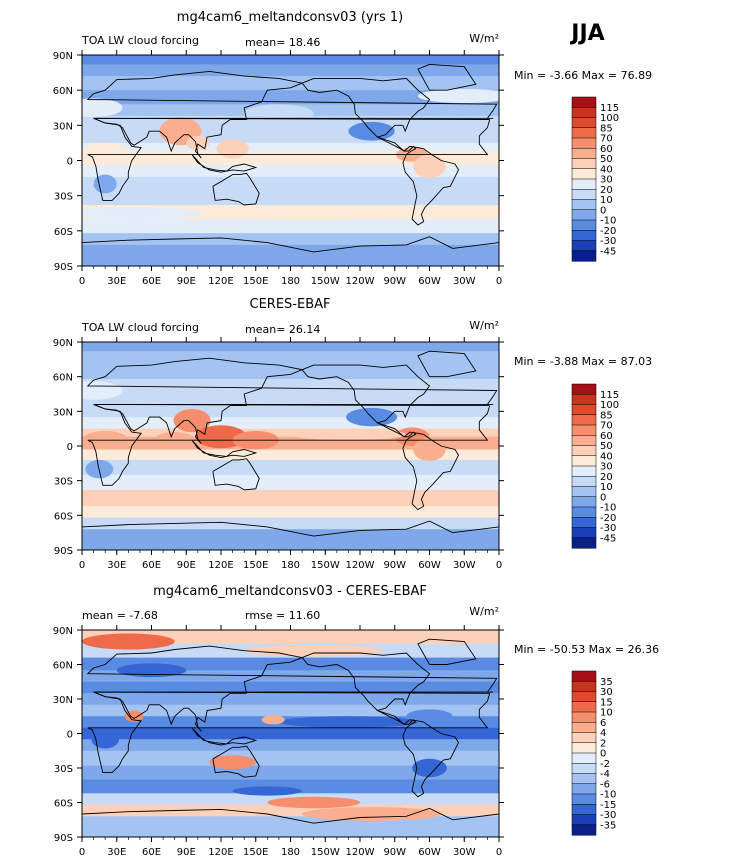 The width and height of the screenshot is (732, 865). What do you see at coordinates (63, 412) in the screenshot?
I see `y-tick-label: 30N` at bounding box center [63, 412].